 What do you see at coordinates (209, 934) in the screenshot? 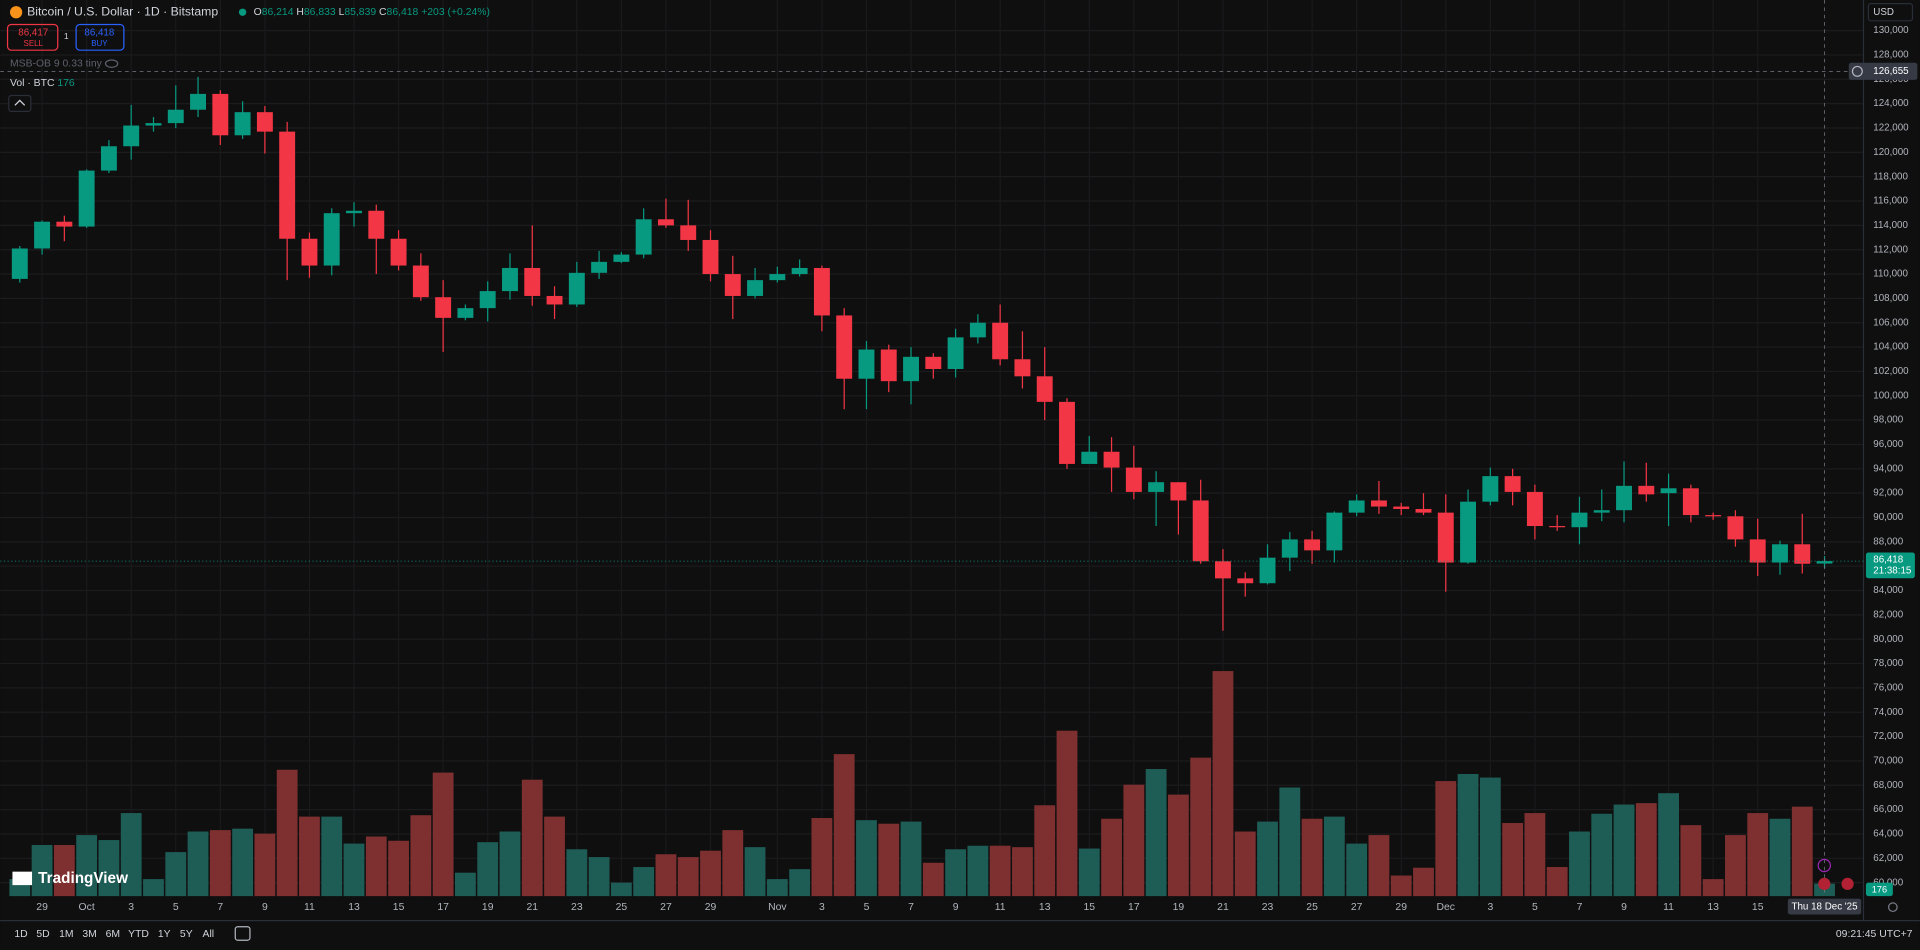
I see `timeframe-button: All` at bounding box center [209, 934].